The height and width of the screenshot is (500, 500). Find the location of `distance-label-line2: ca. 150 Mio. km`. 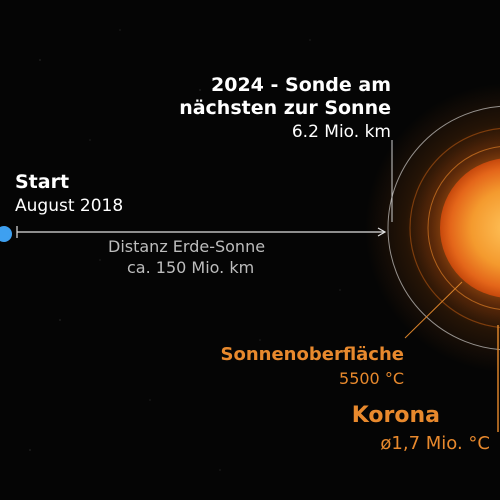

distance-label-line2: ca. 150 Mio. km is located at coordinates (191, 267).